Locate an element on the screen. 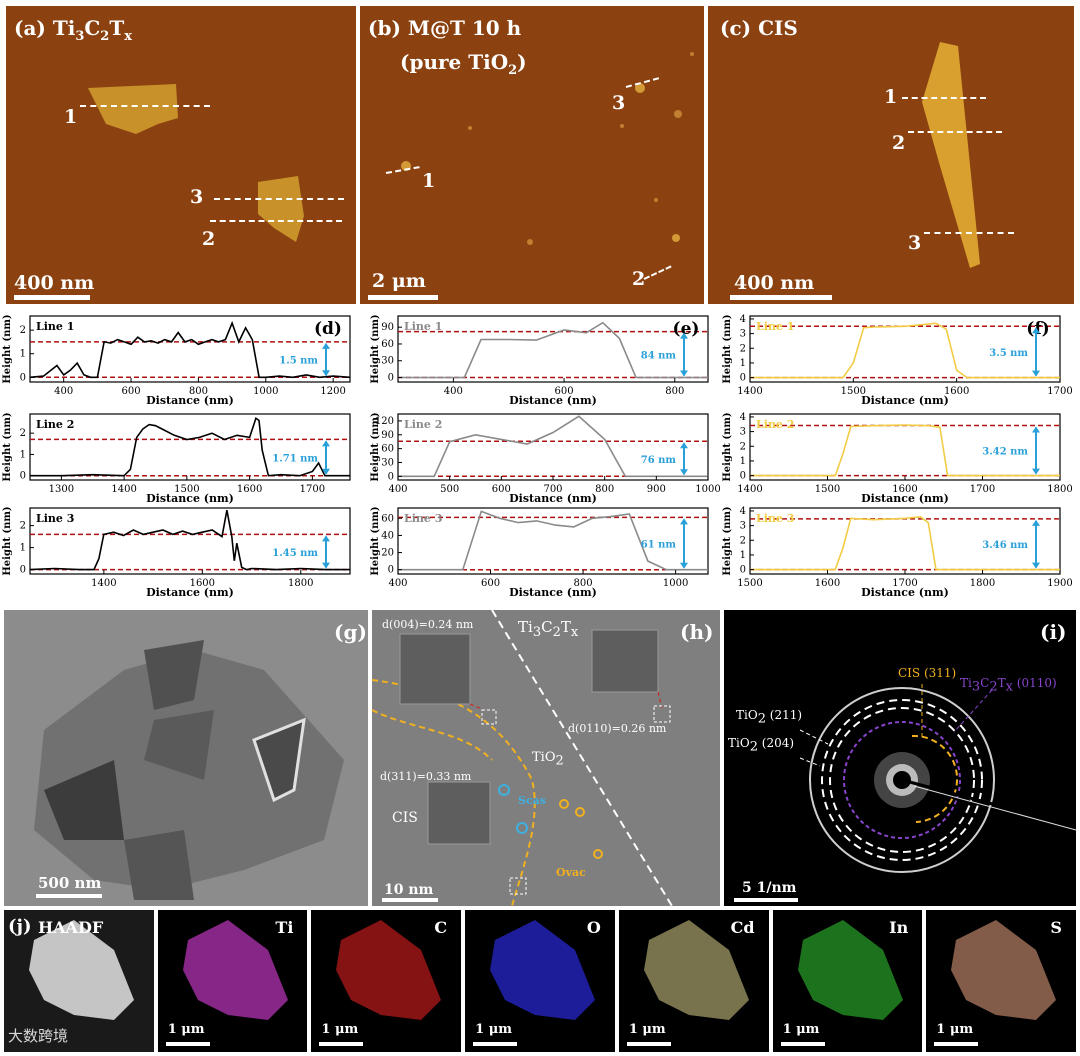 The width and height of the screenshot is (1080, 1056). y-tick-label: 1 is located at coordinates (23, 354).